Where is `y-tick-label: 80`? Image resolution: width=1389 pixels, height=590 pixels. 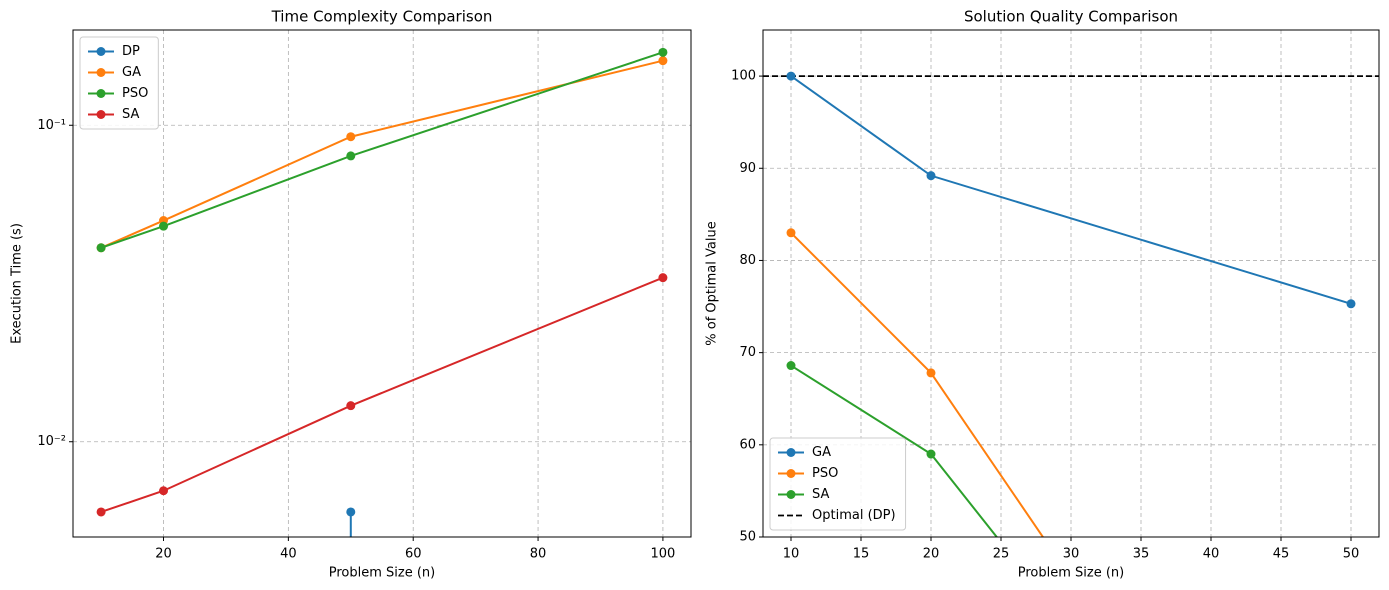 y-tick-label: 80 is located at coordinates (747, 260).